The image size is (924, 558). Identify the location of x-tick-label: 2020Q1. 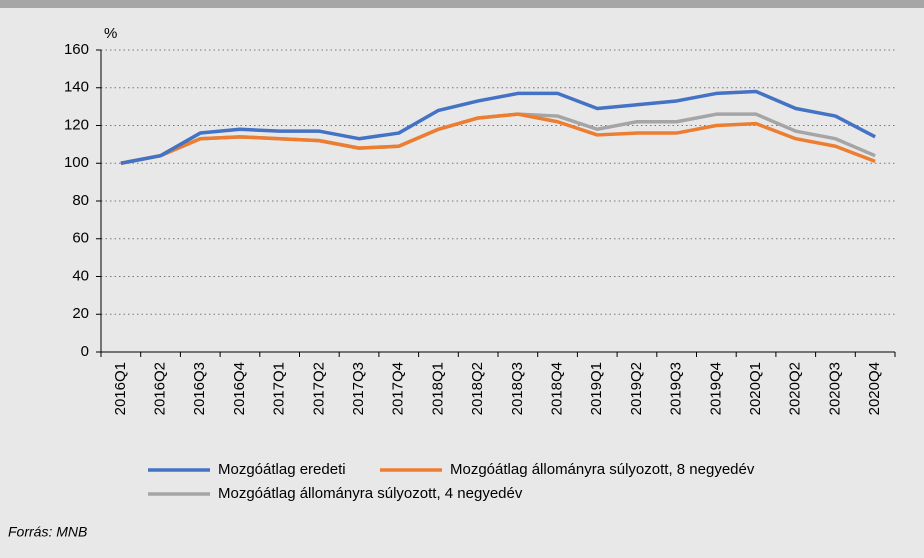
(755, 388).